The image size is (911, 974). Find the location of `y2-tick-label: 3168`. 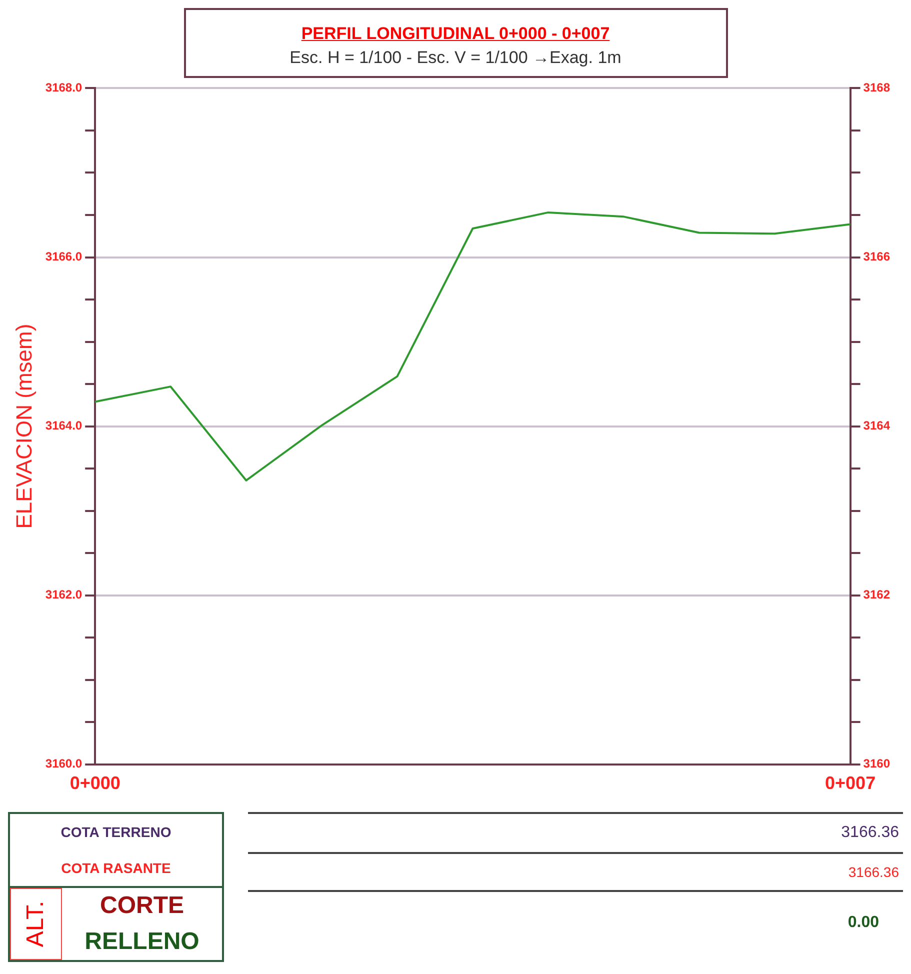

y2-tick-label: 3168 is located at coordinates (876, 87).